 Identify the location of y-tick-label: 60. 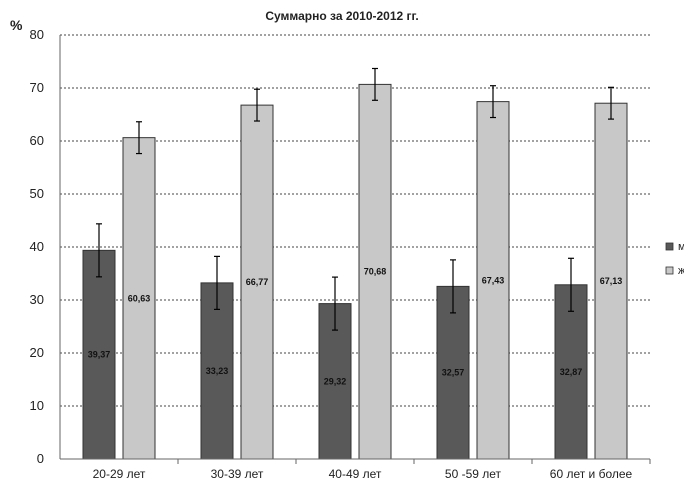
(37, 140).